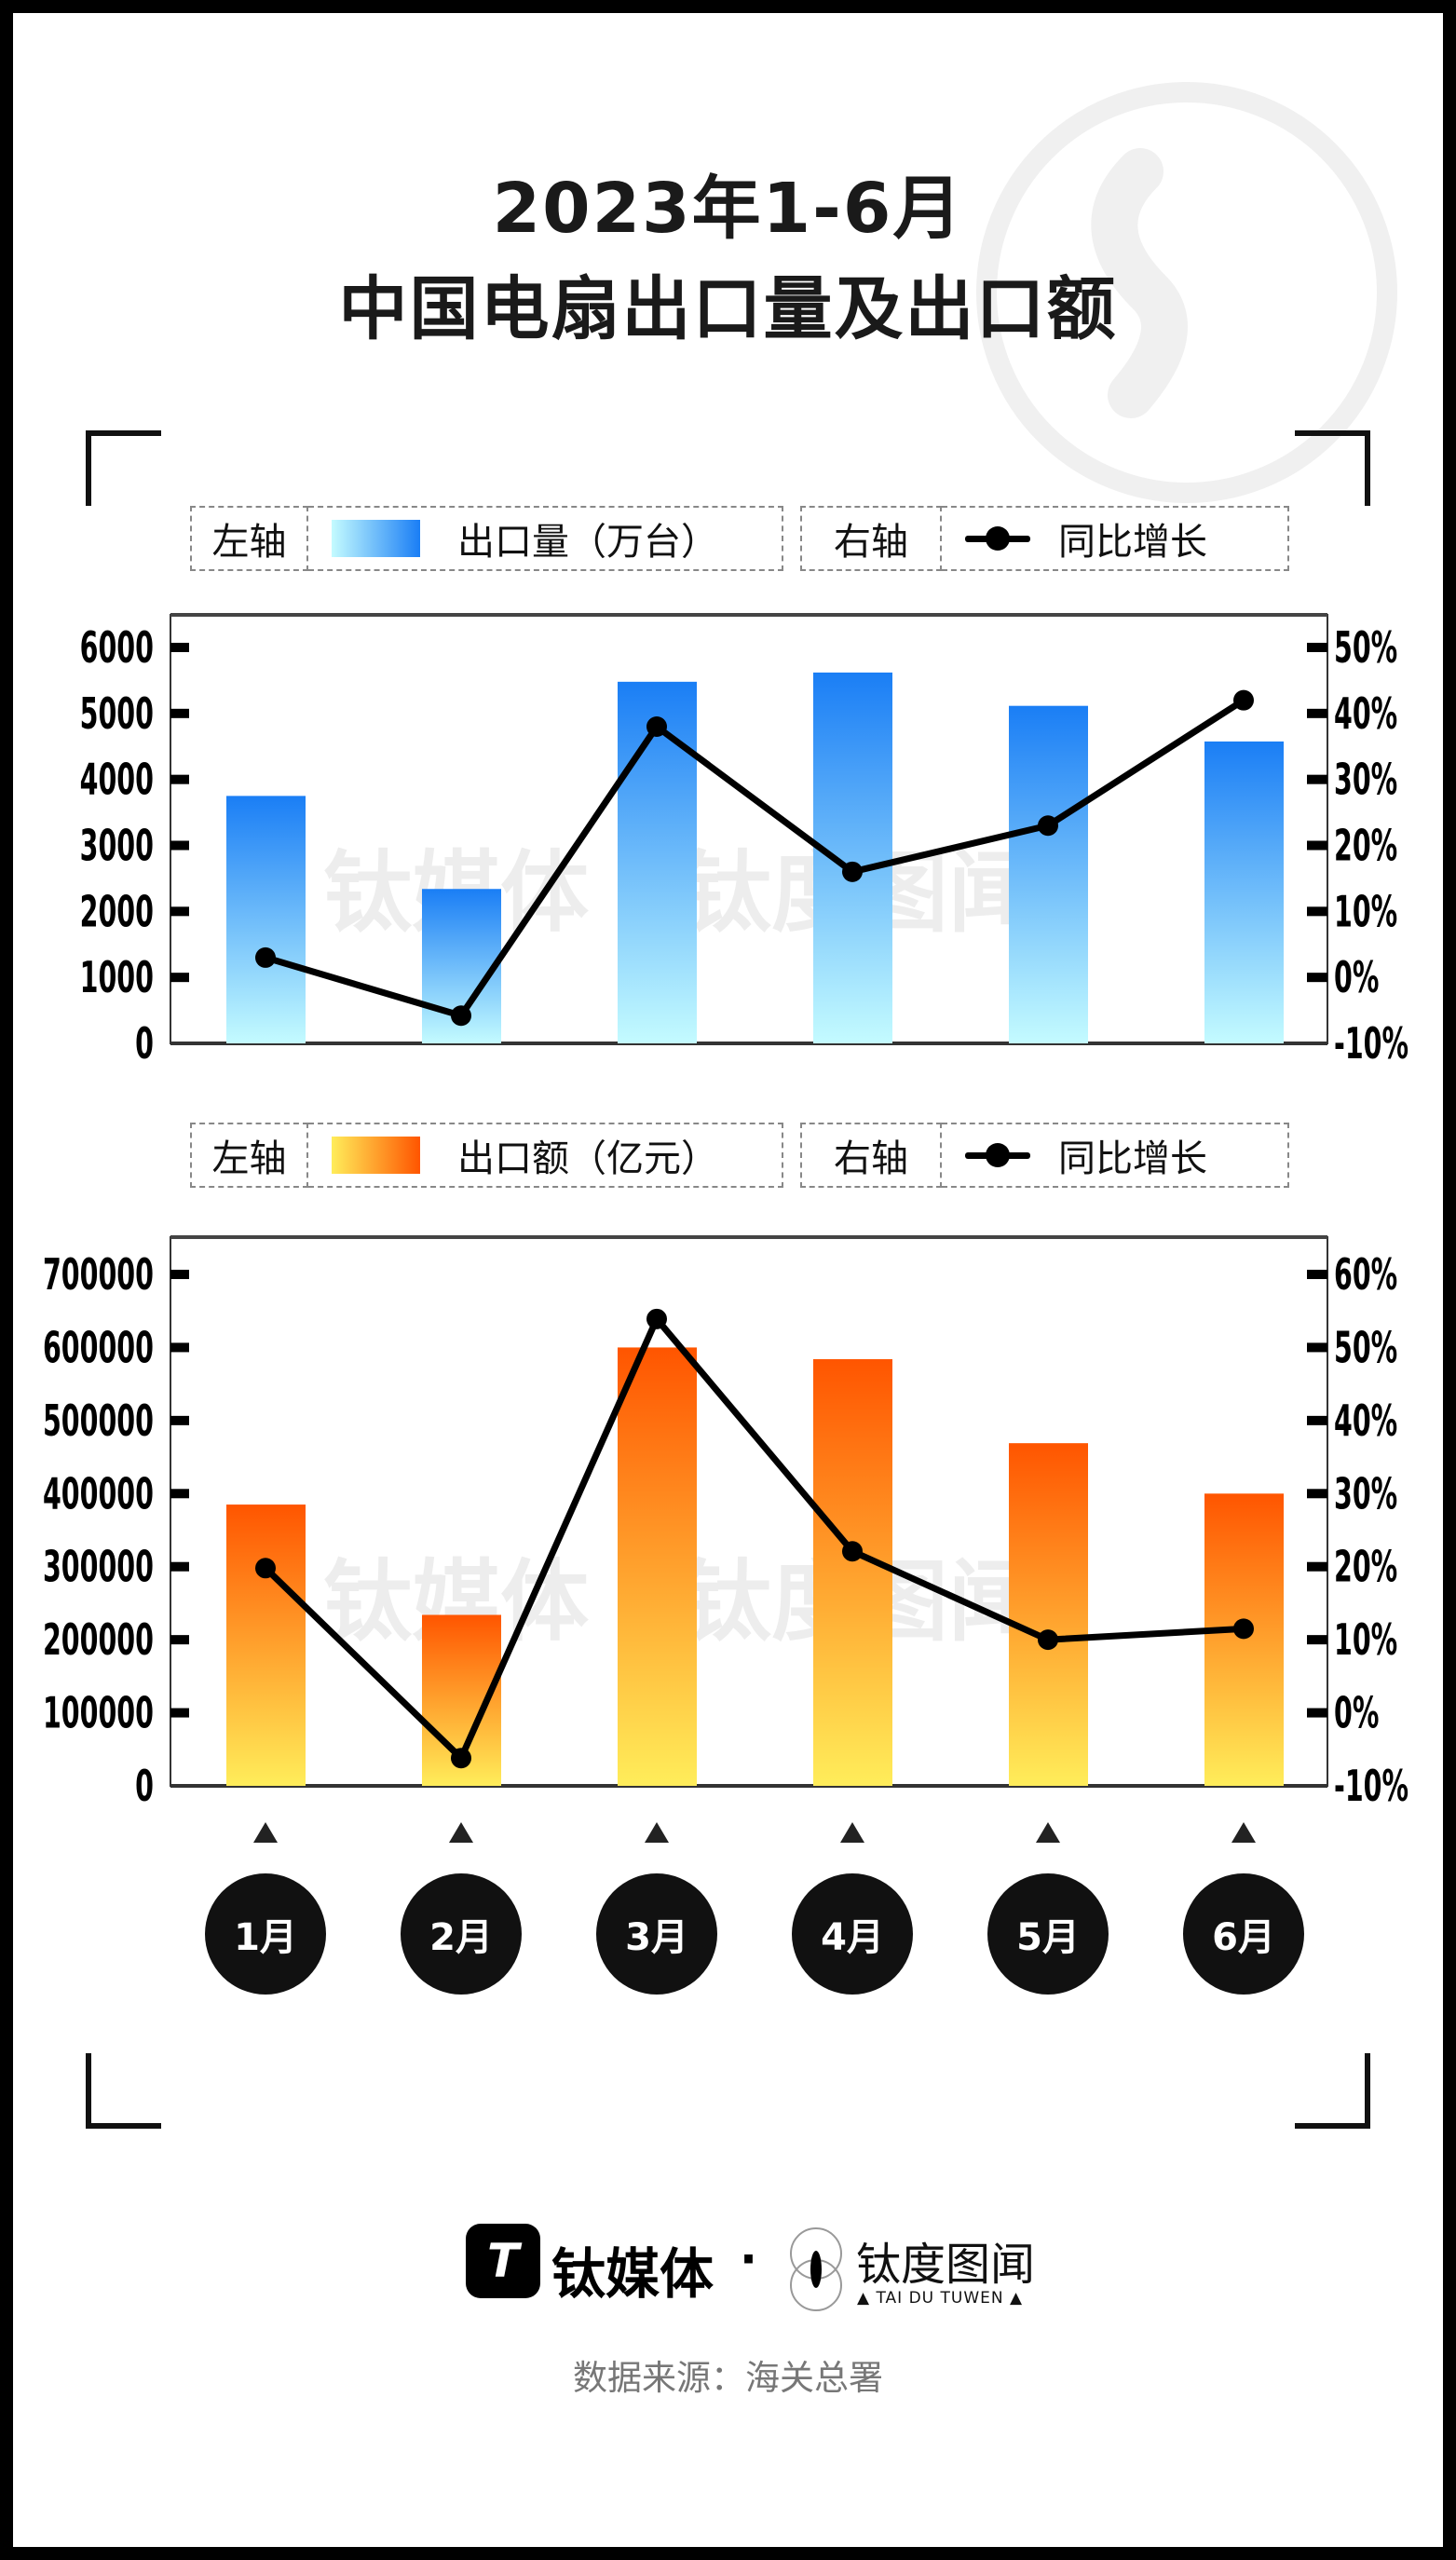  What do you see at coordinates (117, 846) in the screenshot?
I see `left-tick-label: 3000` at bounding box center [117, 846].